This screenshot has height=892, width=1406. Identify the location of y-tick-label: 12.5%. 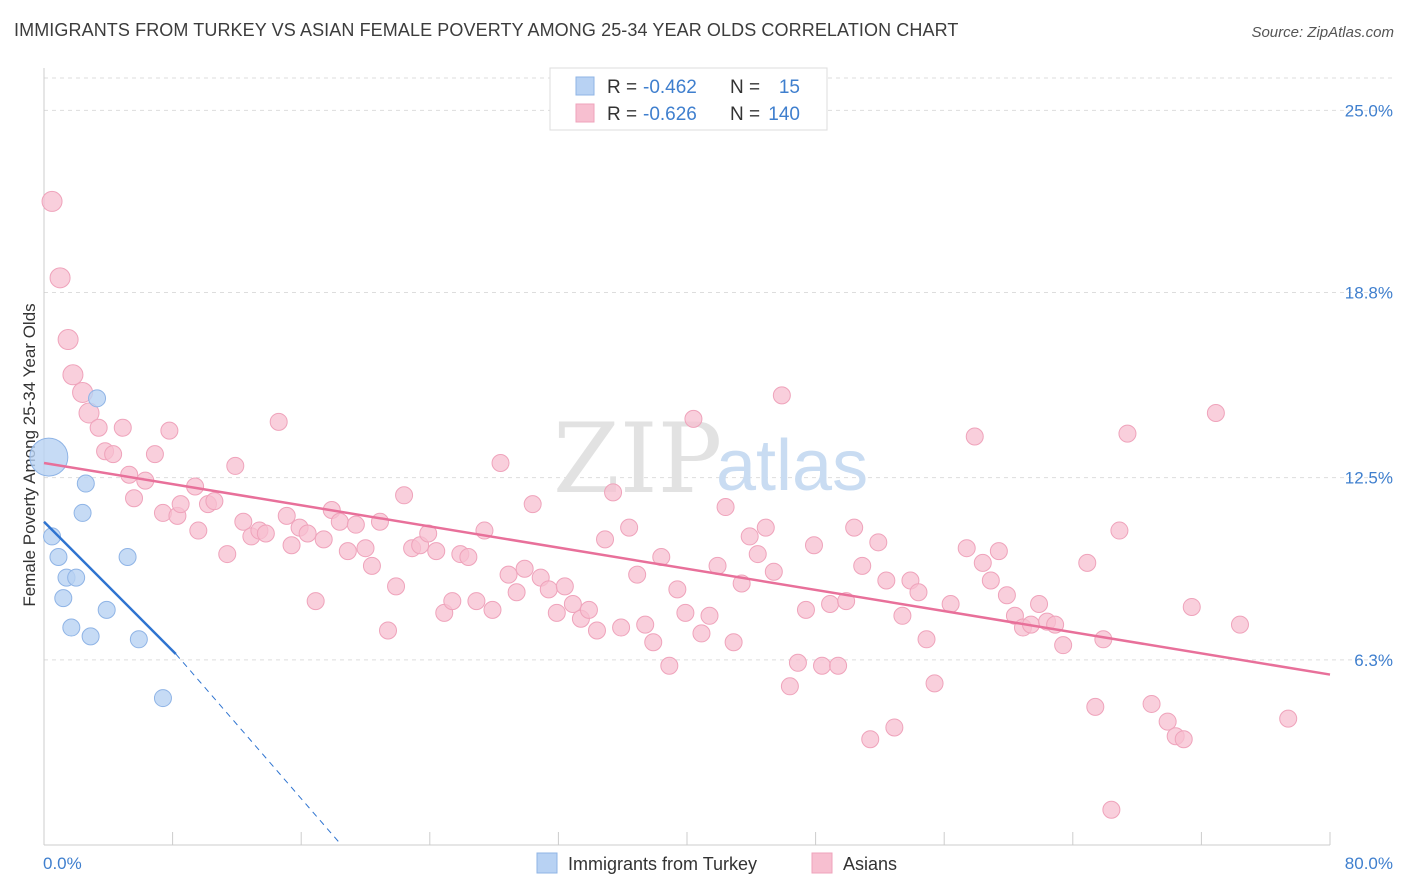
(1369, 478).